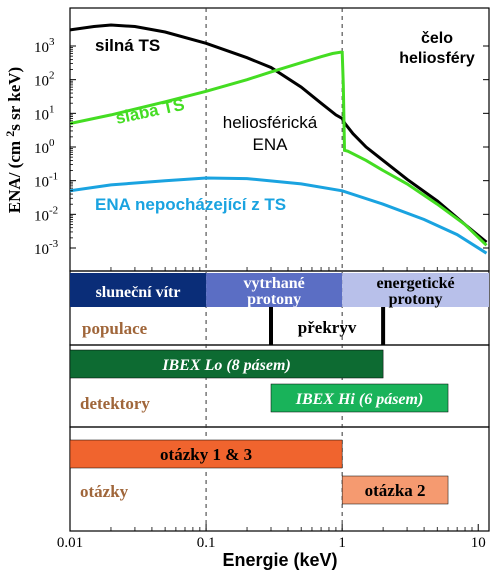 This screenshot has height=582, width=500. I want to click on overlap-label: překryv, so click(327, 327).